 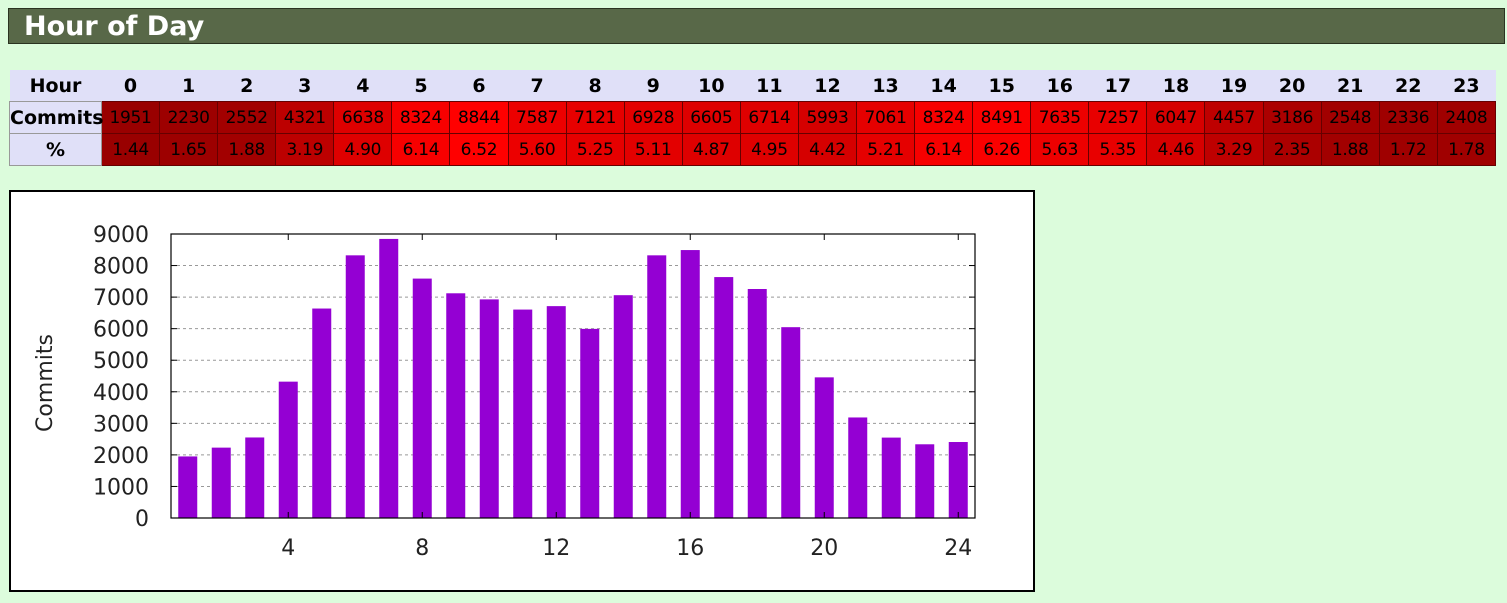 I want to click on section-header: Hour of Day, so click(x=756, y=26).